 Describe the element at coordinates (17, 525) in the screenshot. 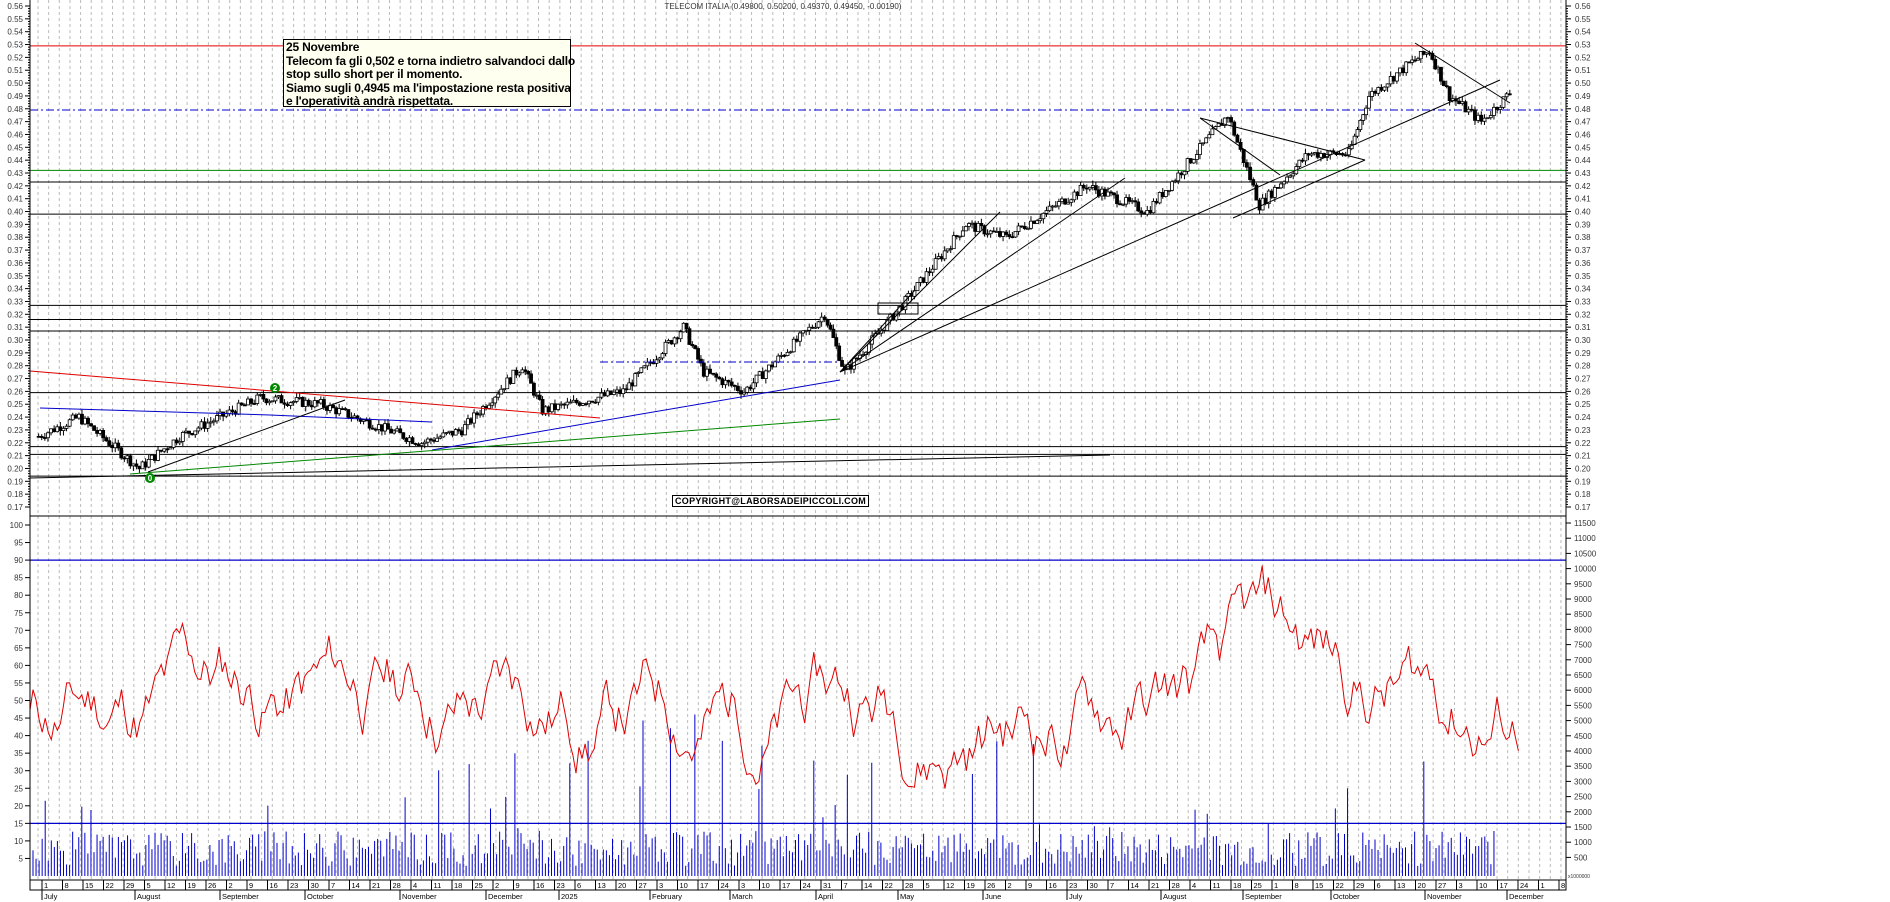

I see `svg-text: 100` at that location.